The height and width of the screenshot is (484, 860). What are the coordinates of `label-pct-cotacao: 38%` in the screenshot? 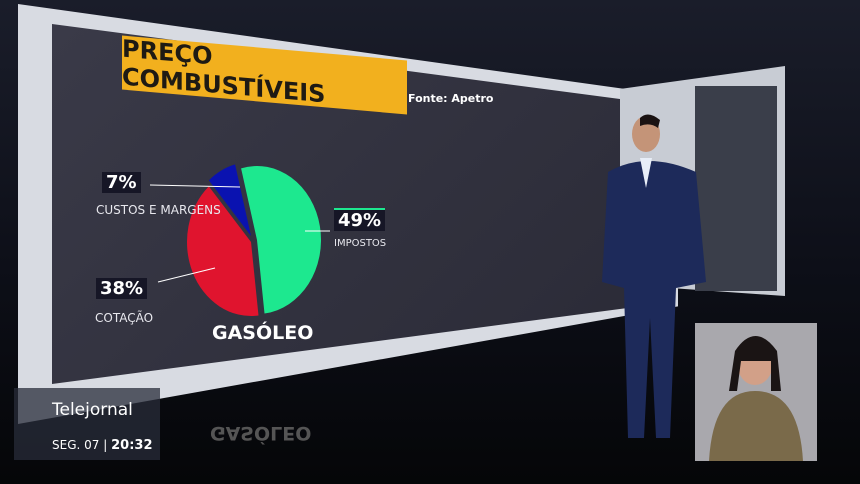 It's located at (122, 288).